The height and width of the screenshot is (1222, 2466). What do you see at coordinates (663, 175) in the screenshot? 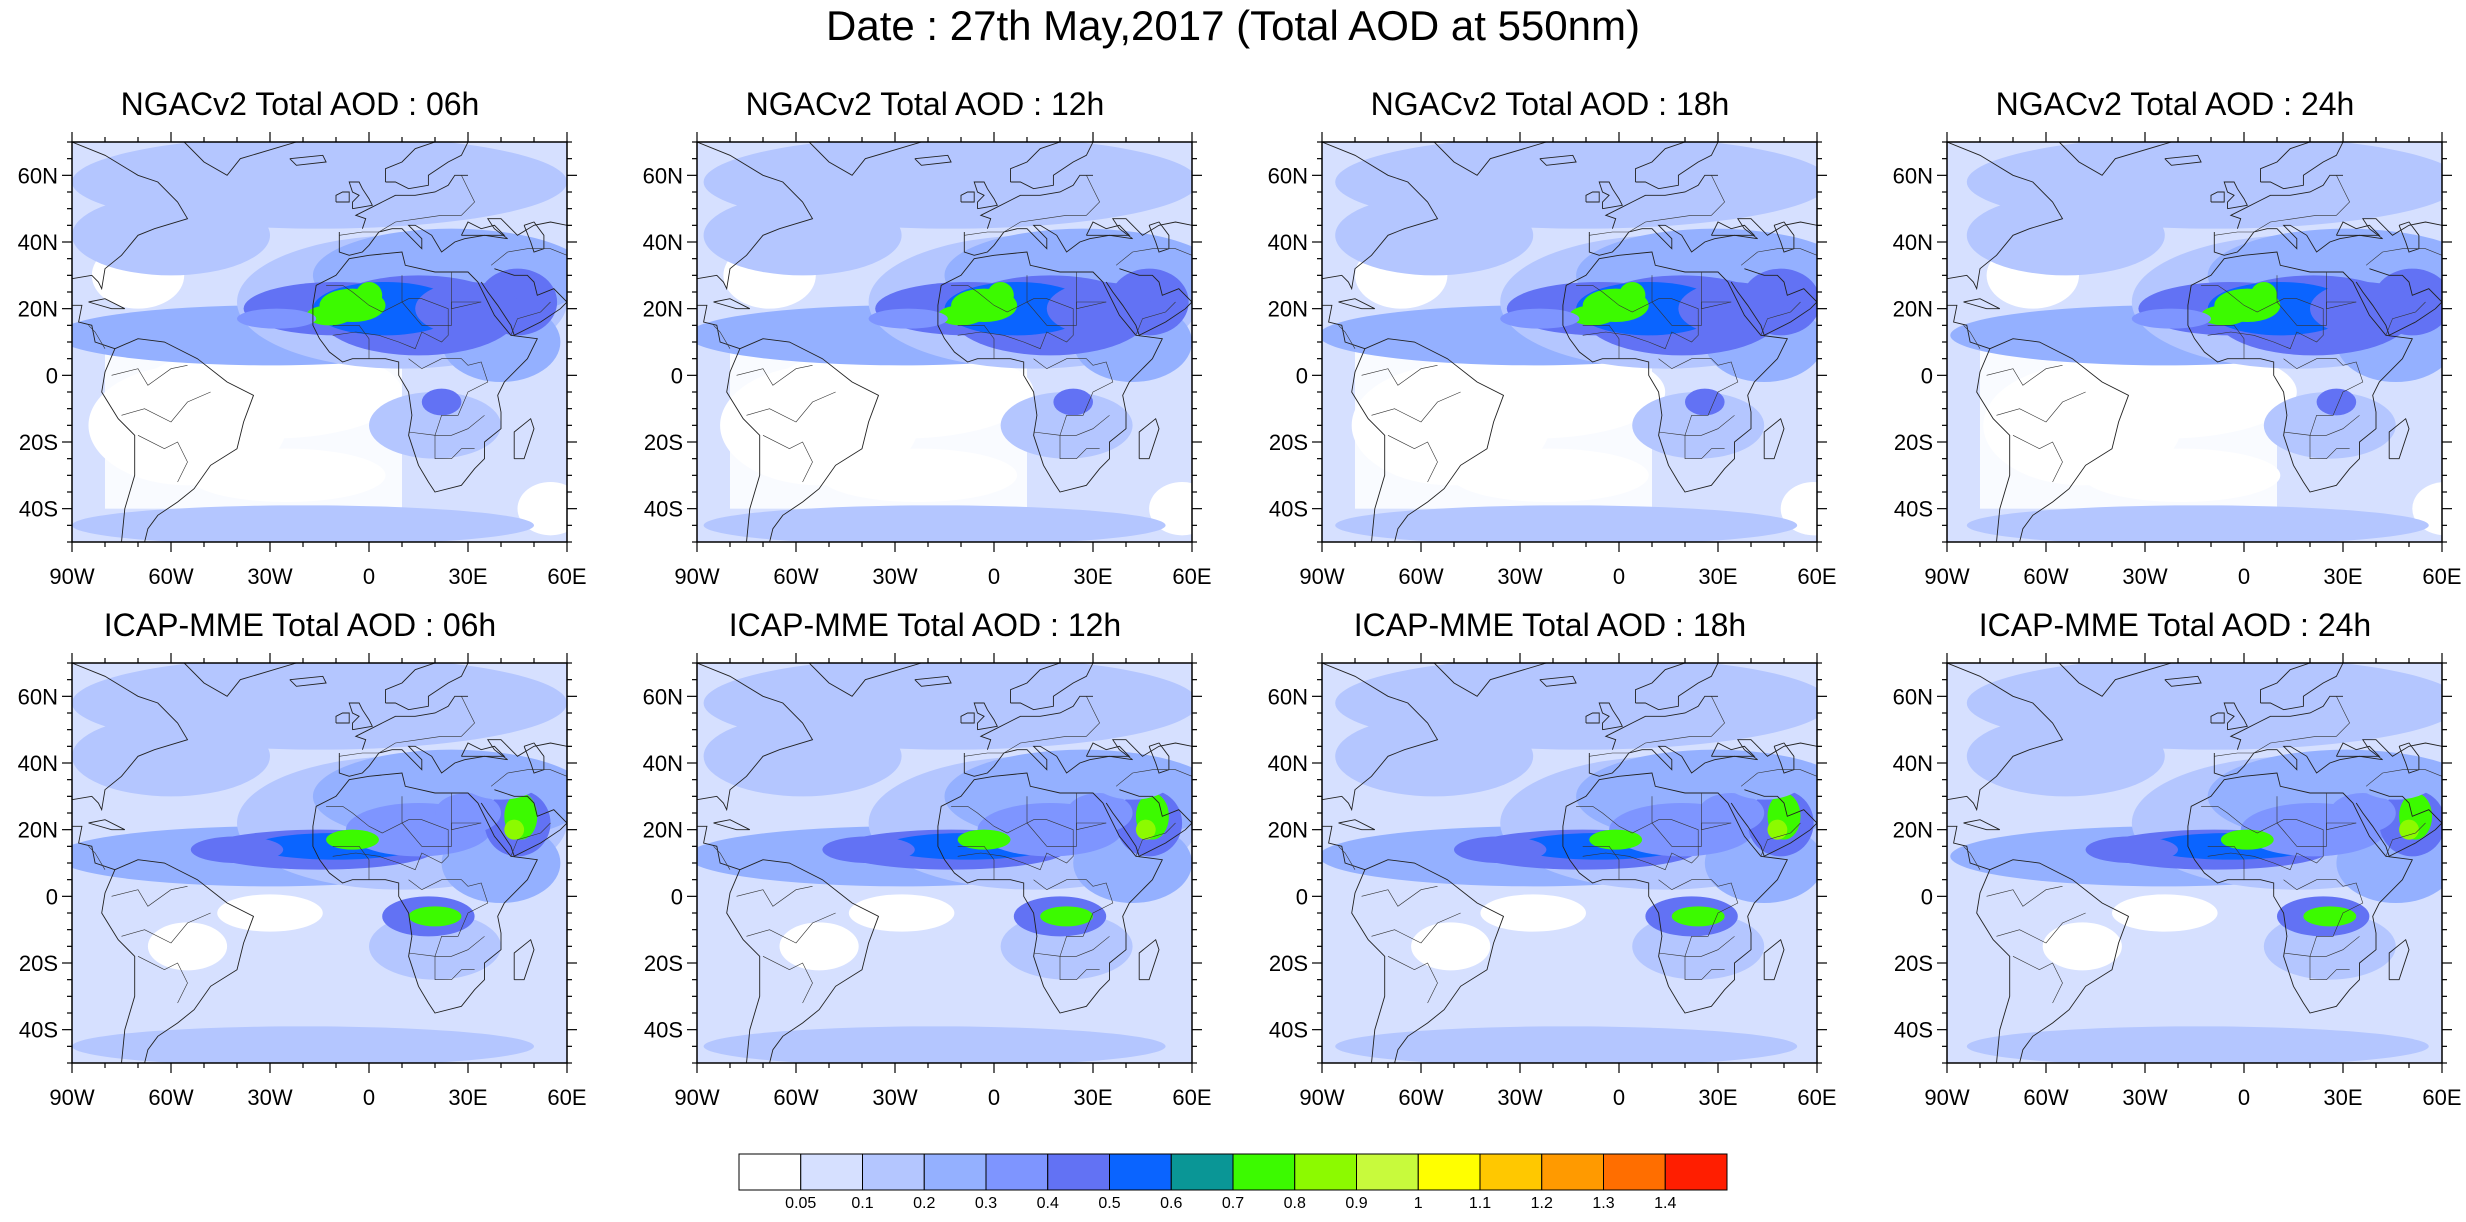
I see `lat-tick-label: 60N` at bounding box center [663, 175].